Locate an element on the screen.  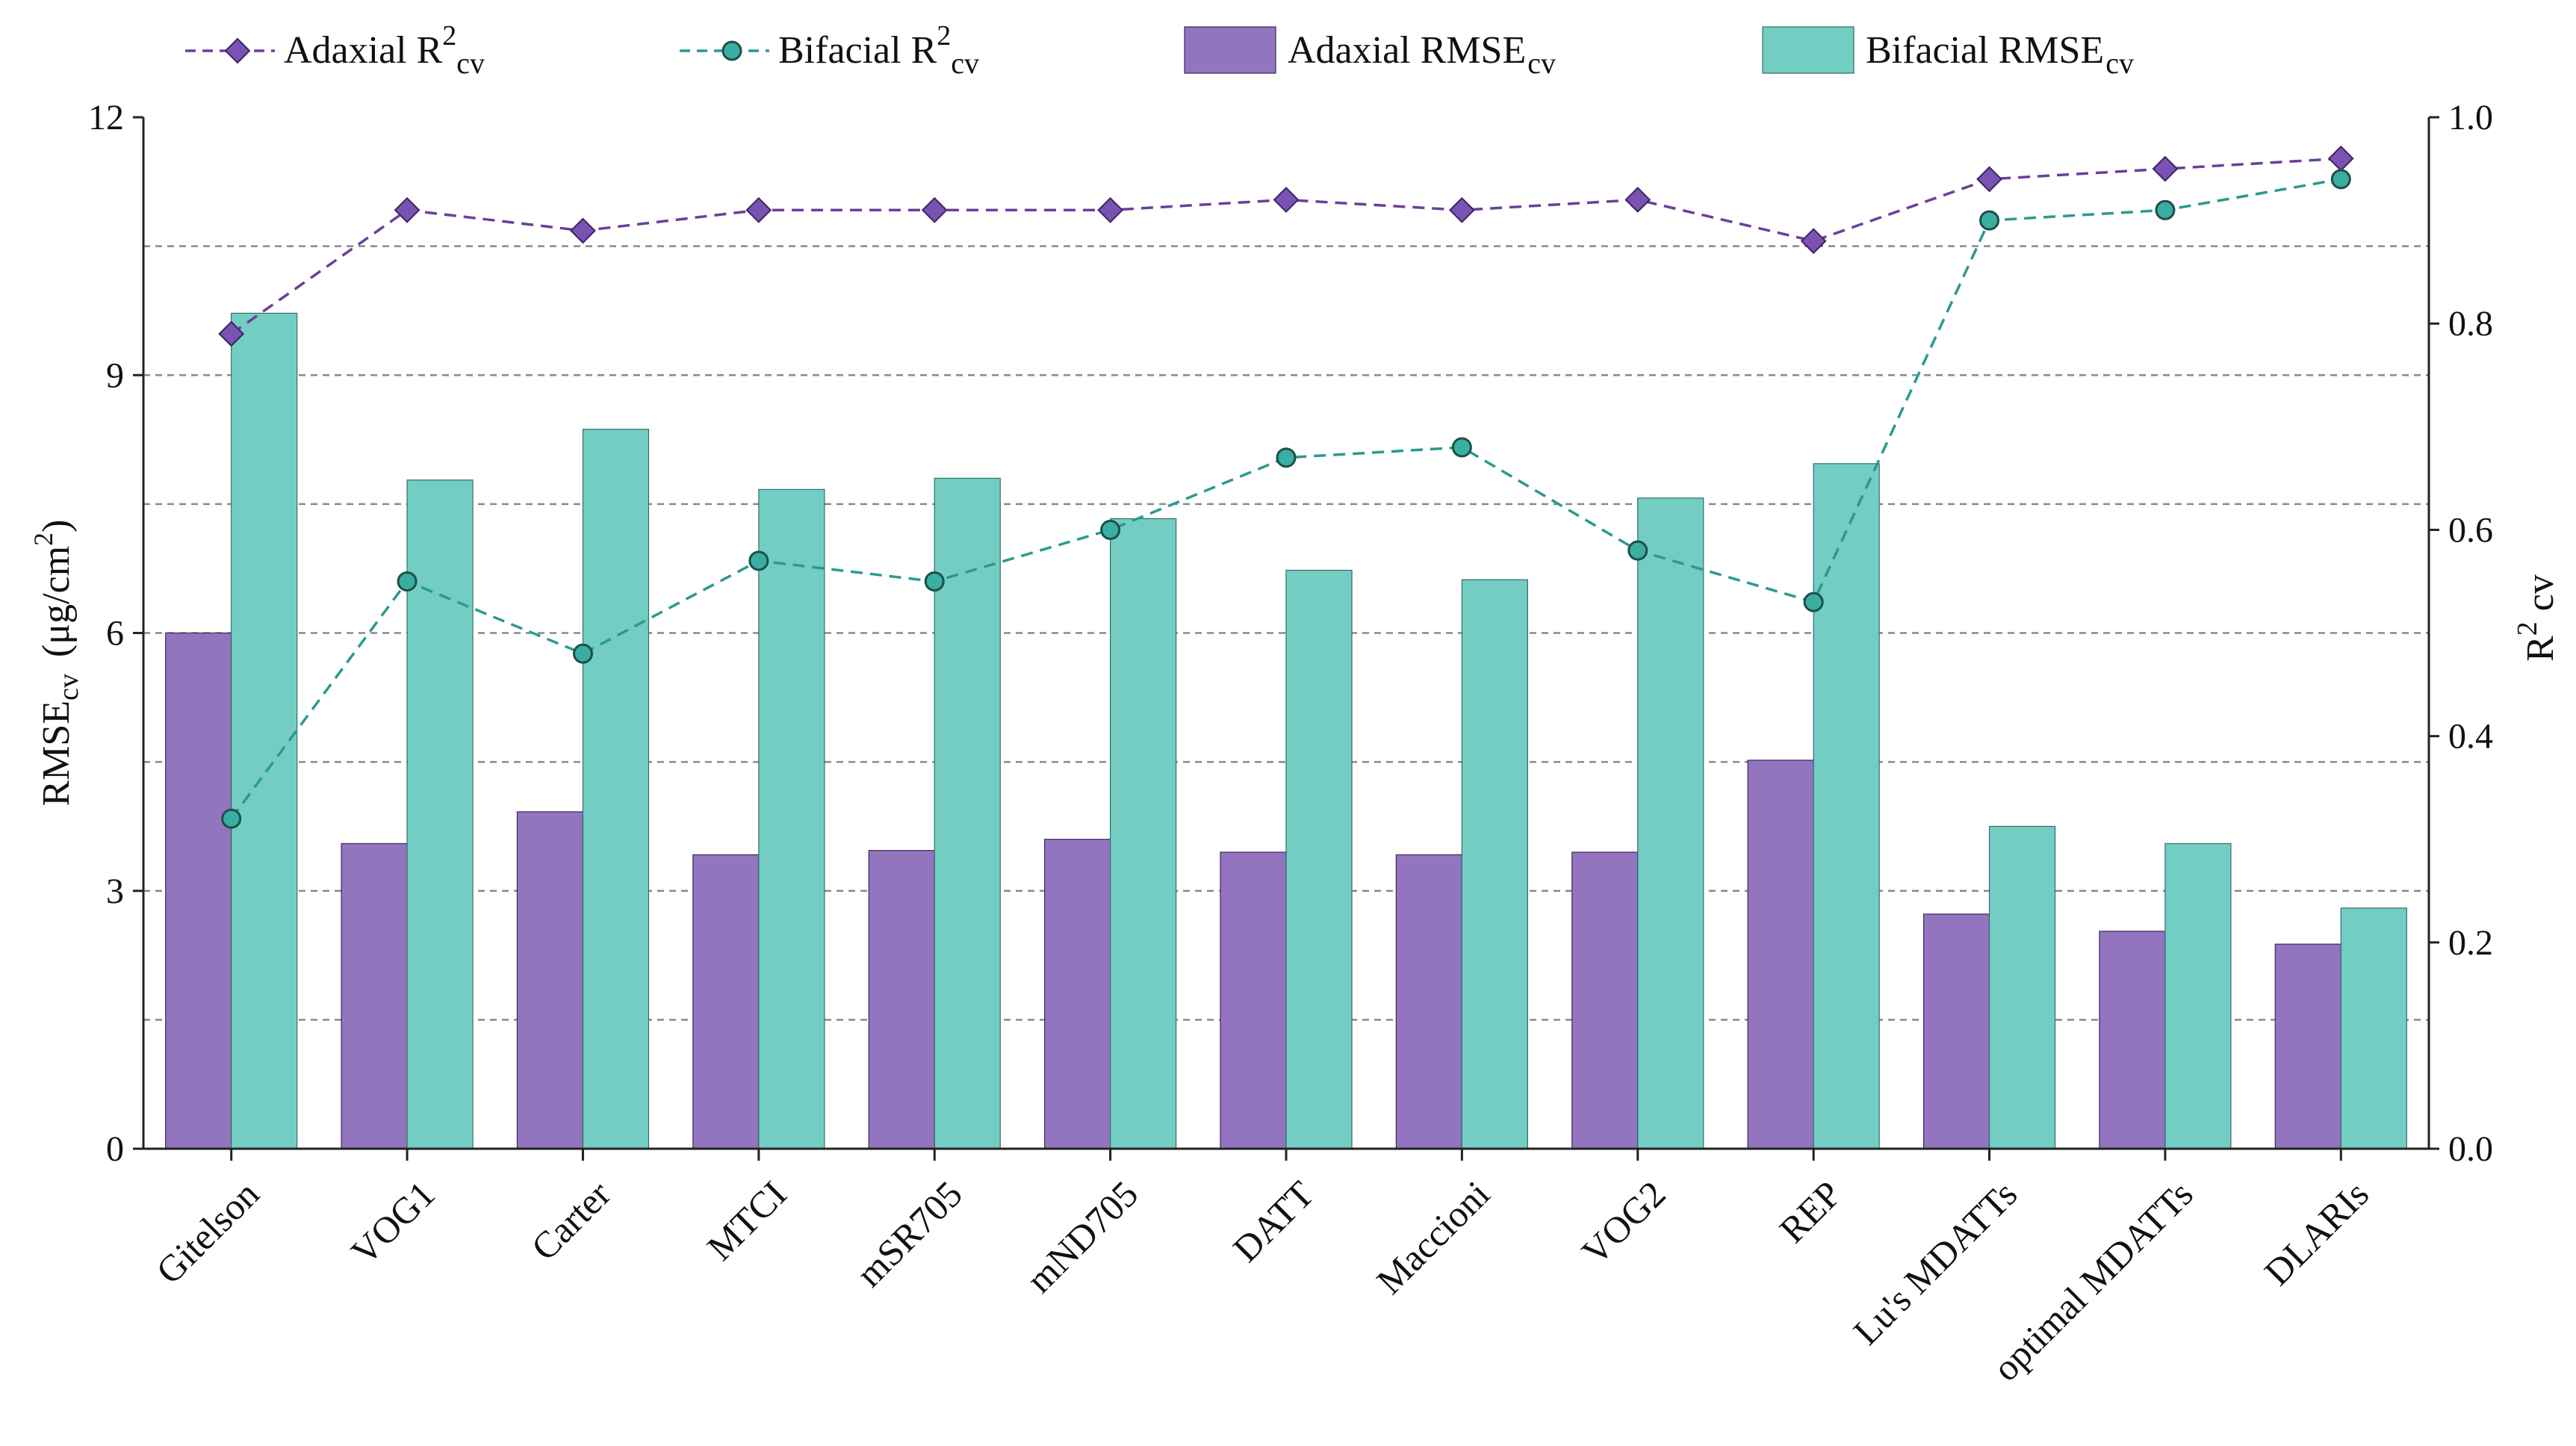
x-tick-label-3: MTCI is located at coordinates (747, 1220).